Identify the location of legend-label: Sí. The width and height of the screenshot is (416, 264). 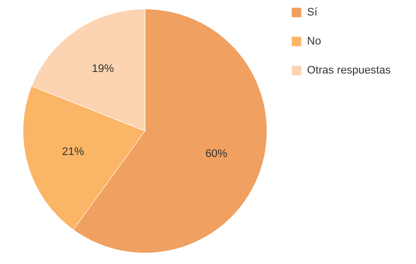
(312, 12).